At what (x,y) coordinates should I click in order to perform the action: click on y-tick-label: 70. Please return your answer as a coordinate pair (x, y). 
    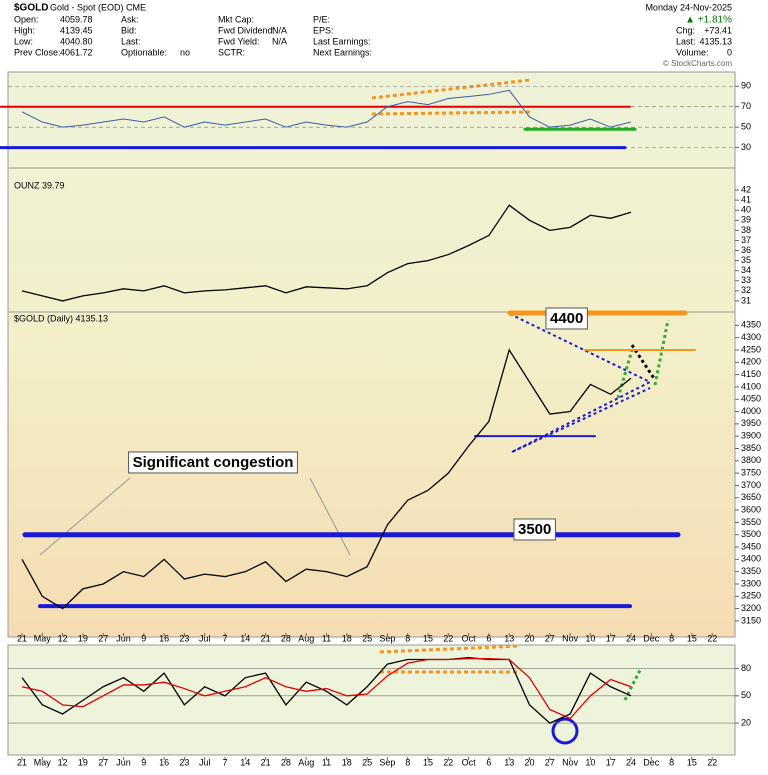
    Looking at the image, I should click on (746, 106).